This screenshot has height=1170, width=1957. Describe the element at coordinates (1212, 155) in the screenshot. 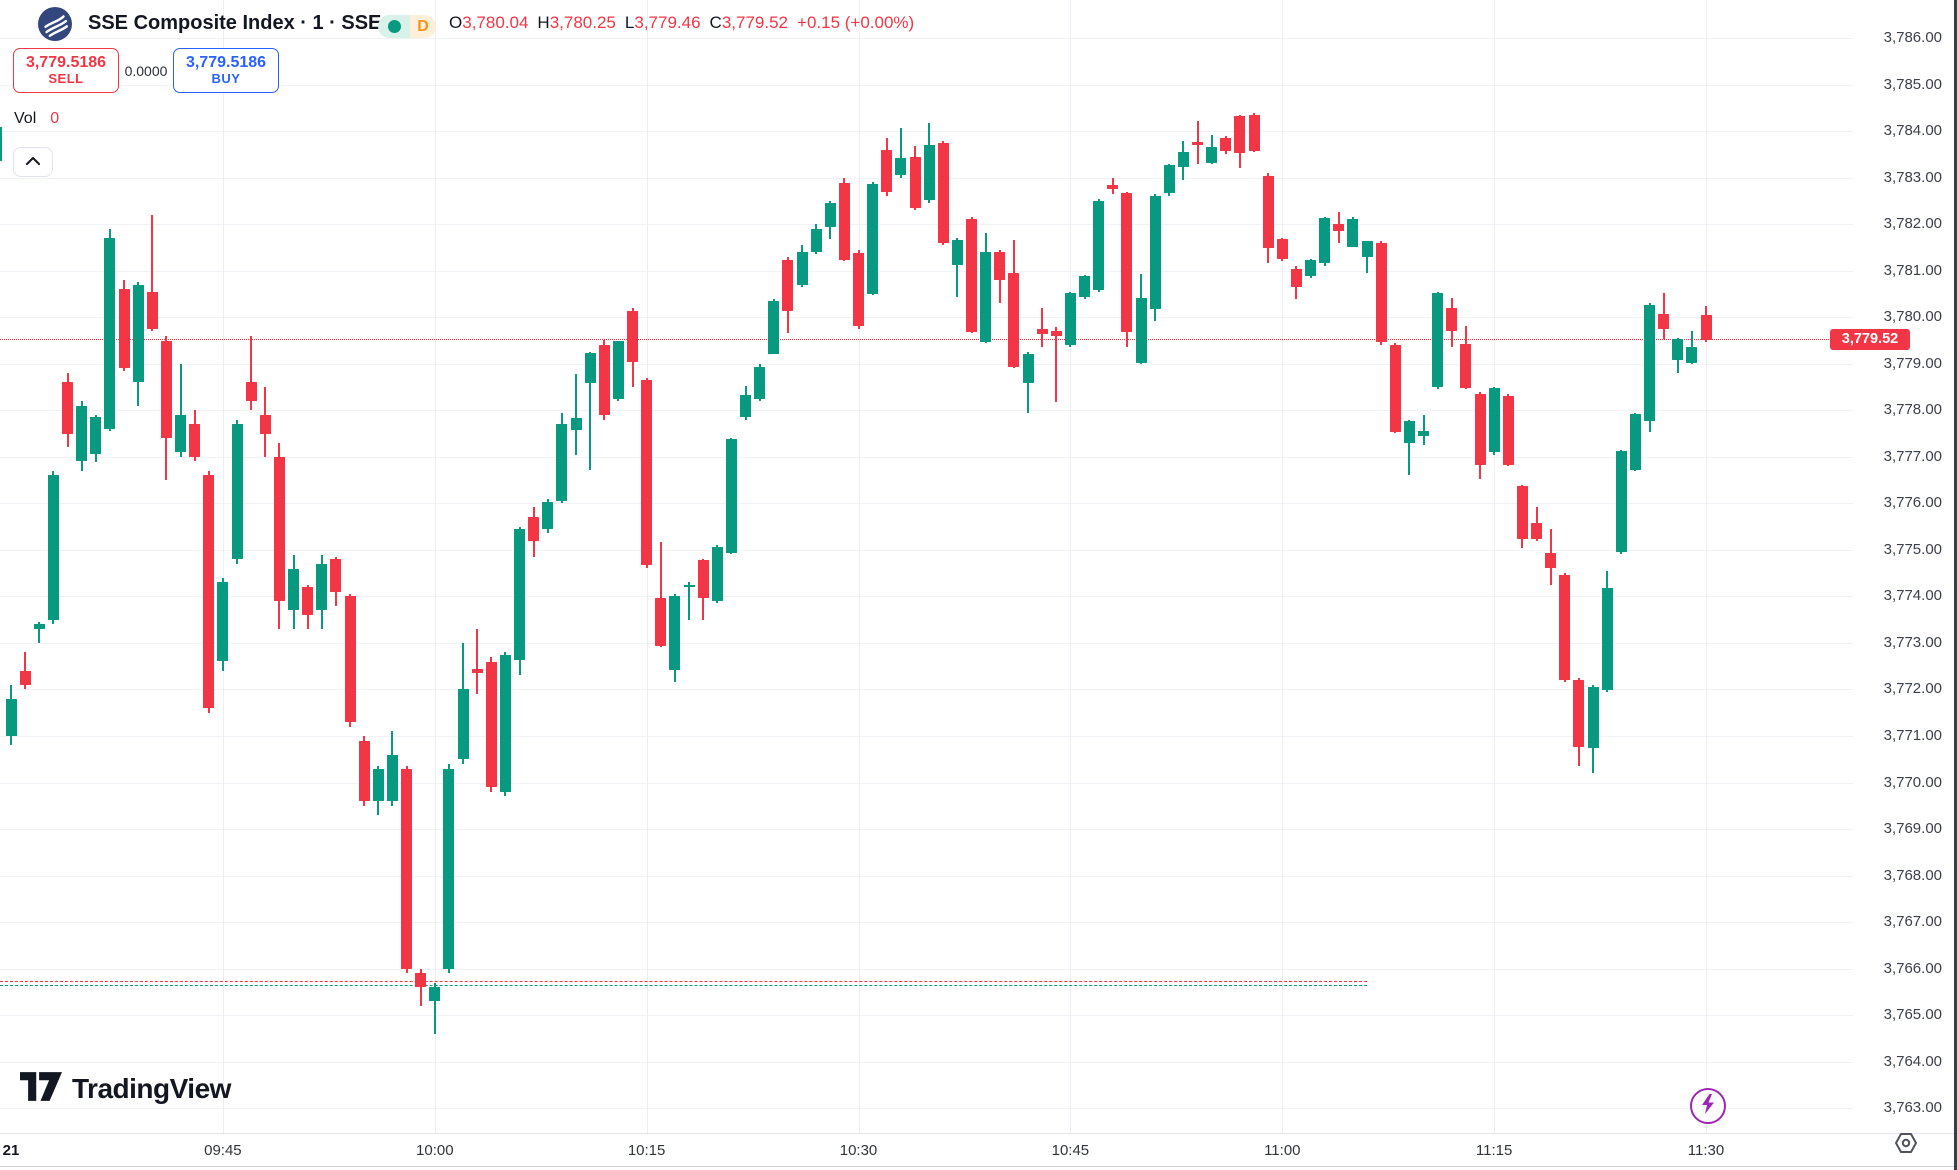

I see `candle-10:55-up` at that location.